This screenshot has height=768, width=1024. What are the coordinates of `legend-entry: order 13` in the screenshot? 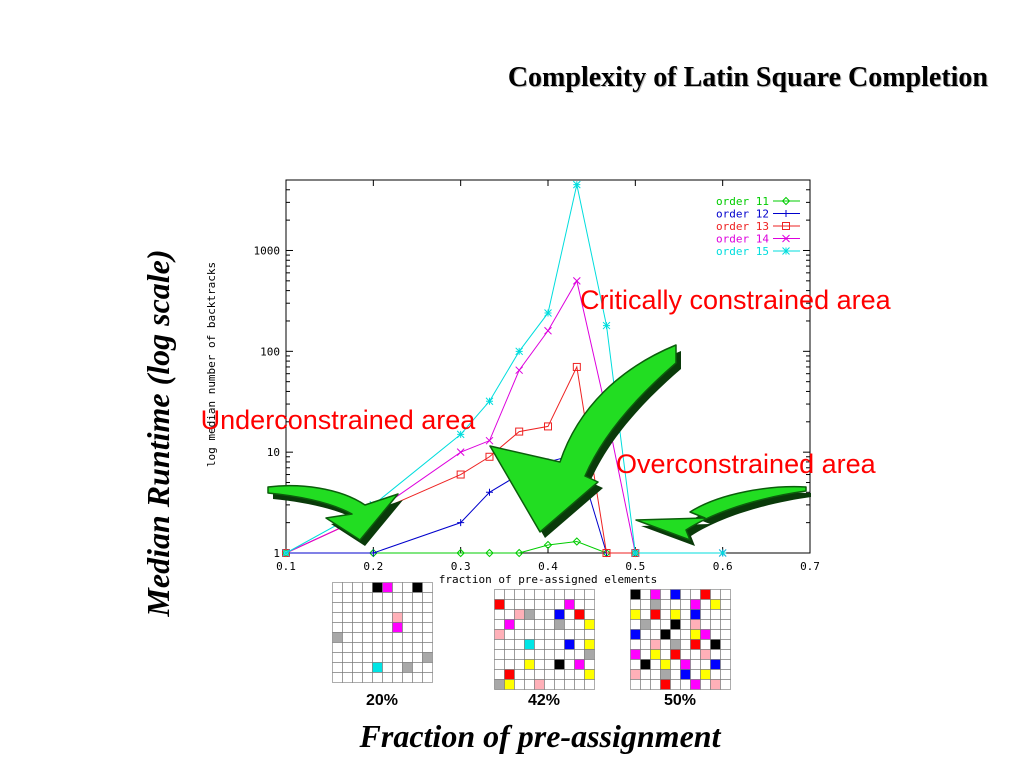 It's located at (742, 226).